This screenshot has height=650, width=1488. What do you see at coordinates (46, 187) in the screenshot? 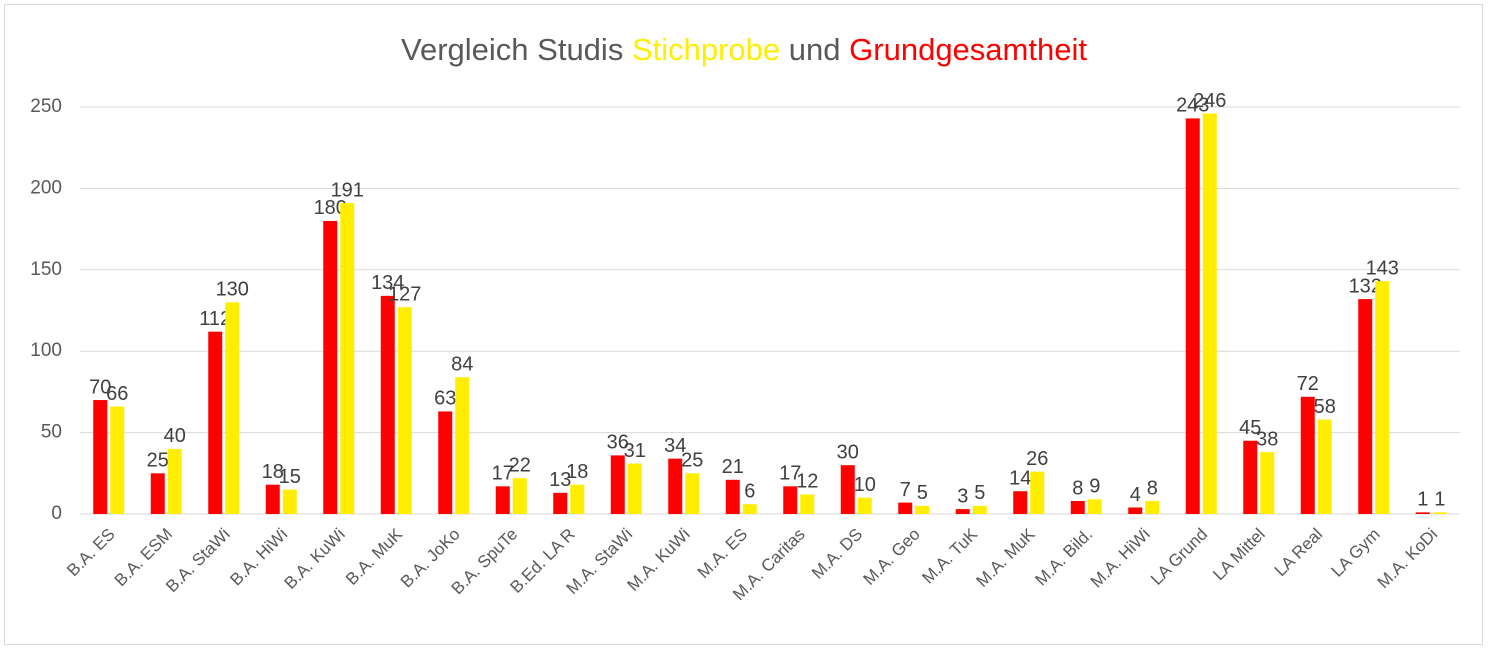
I see `y-tick-label: 200` at bounding box center [46, 187].